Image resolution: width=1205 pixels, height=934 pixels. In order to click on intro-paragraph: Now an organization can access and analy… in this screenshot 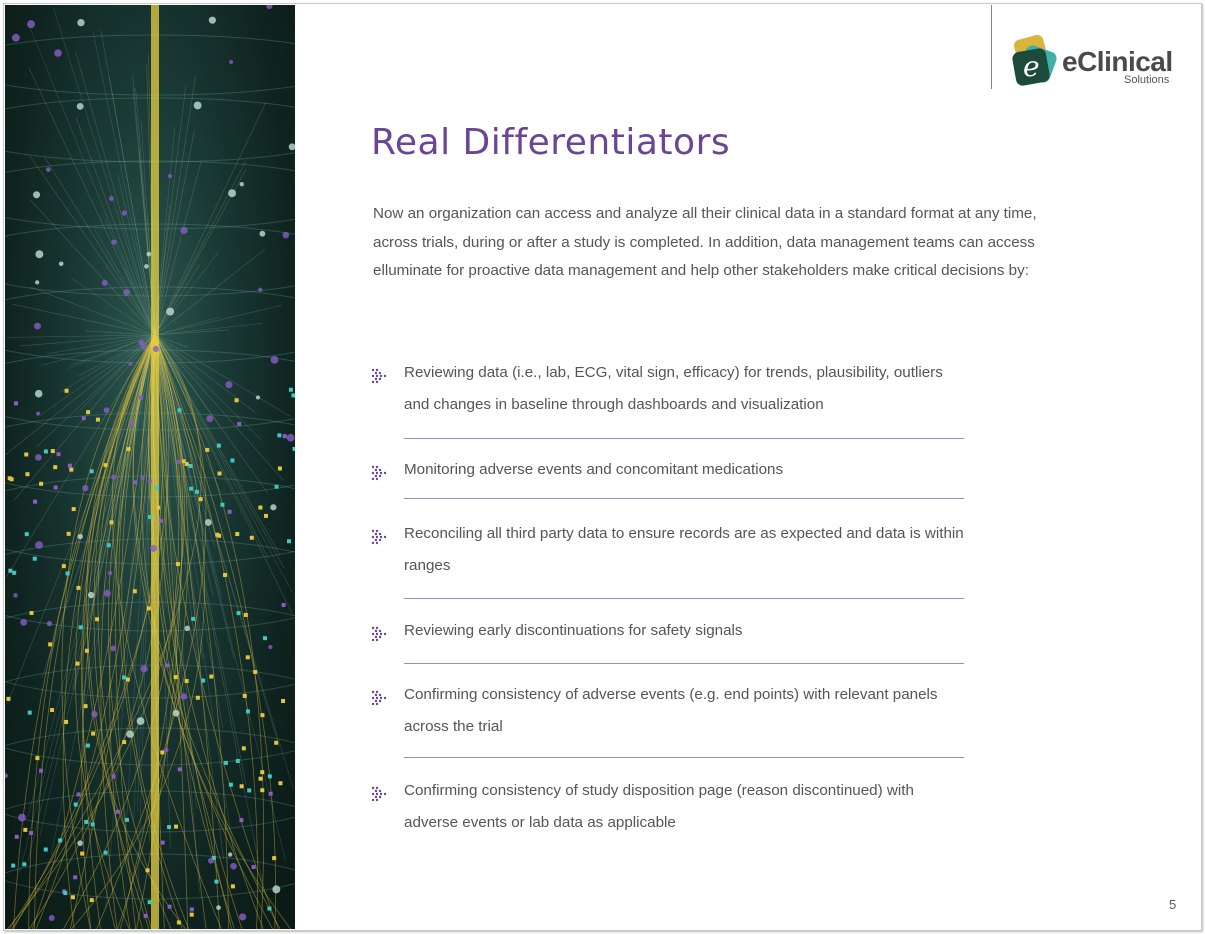, I will do `click(705, 242)`.